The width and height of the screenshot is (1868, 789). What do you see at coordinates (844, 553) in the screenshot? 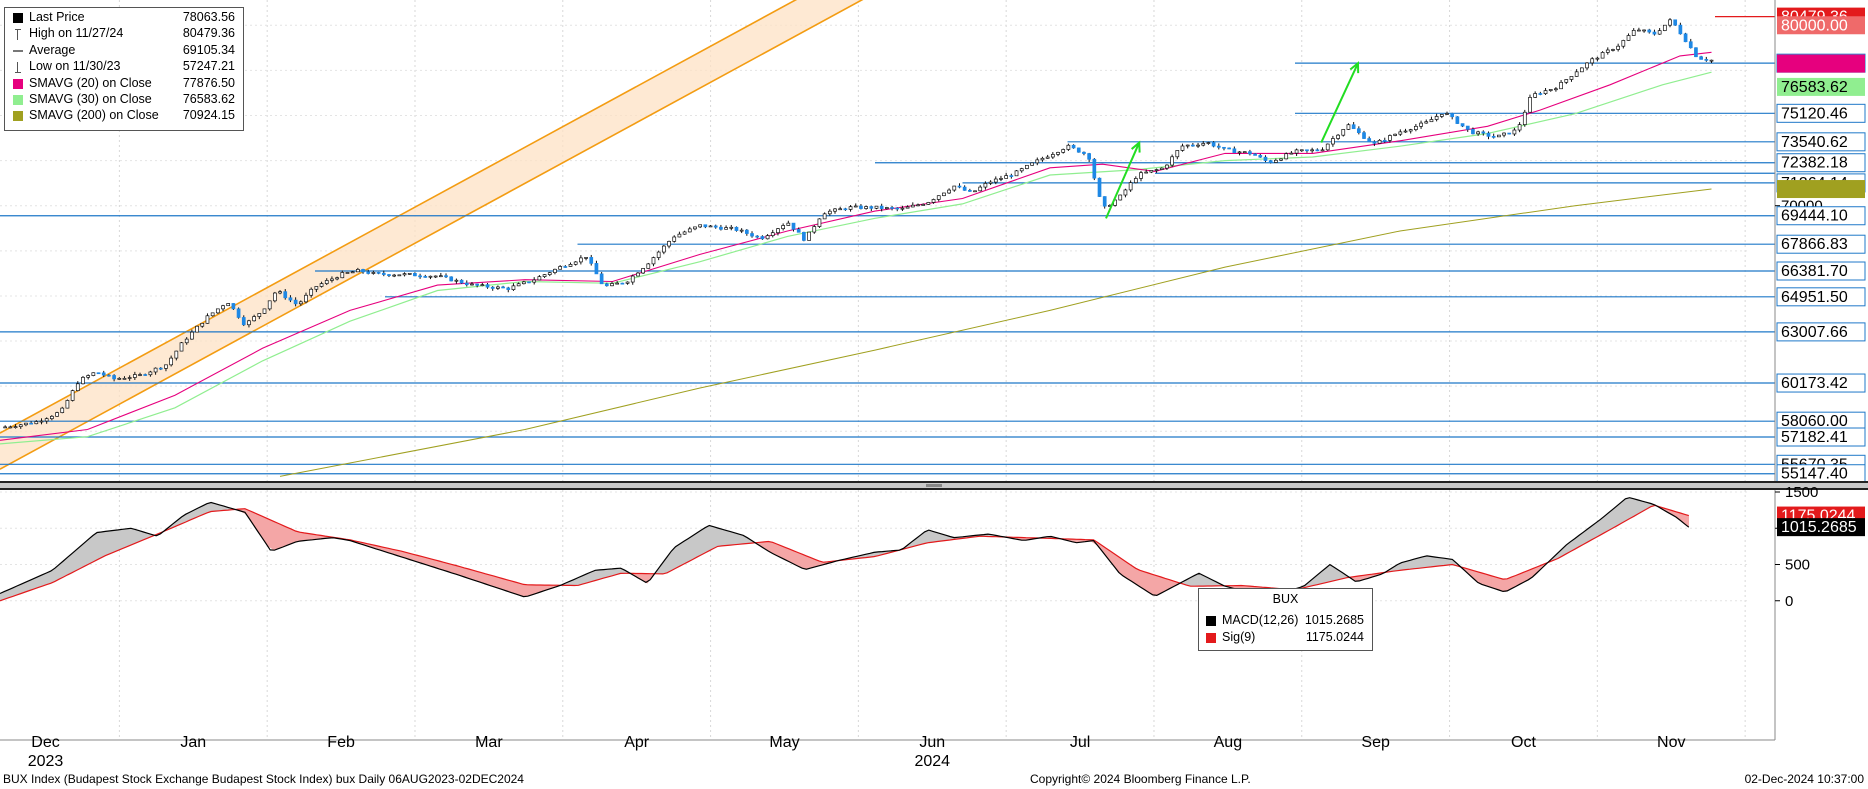
I see `signal-line` at bounding box center [844, 553].